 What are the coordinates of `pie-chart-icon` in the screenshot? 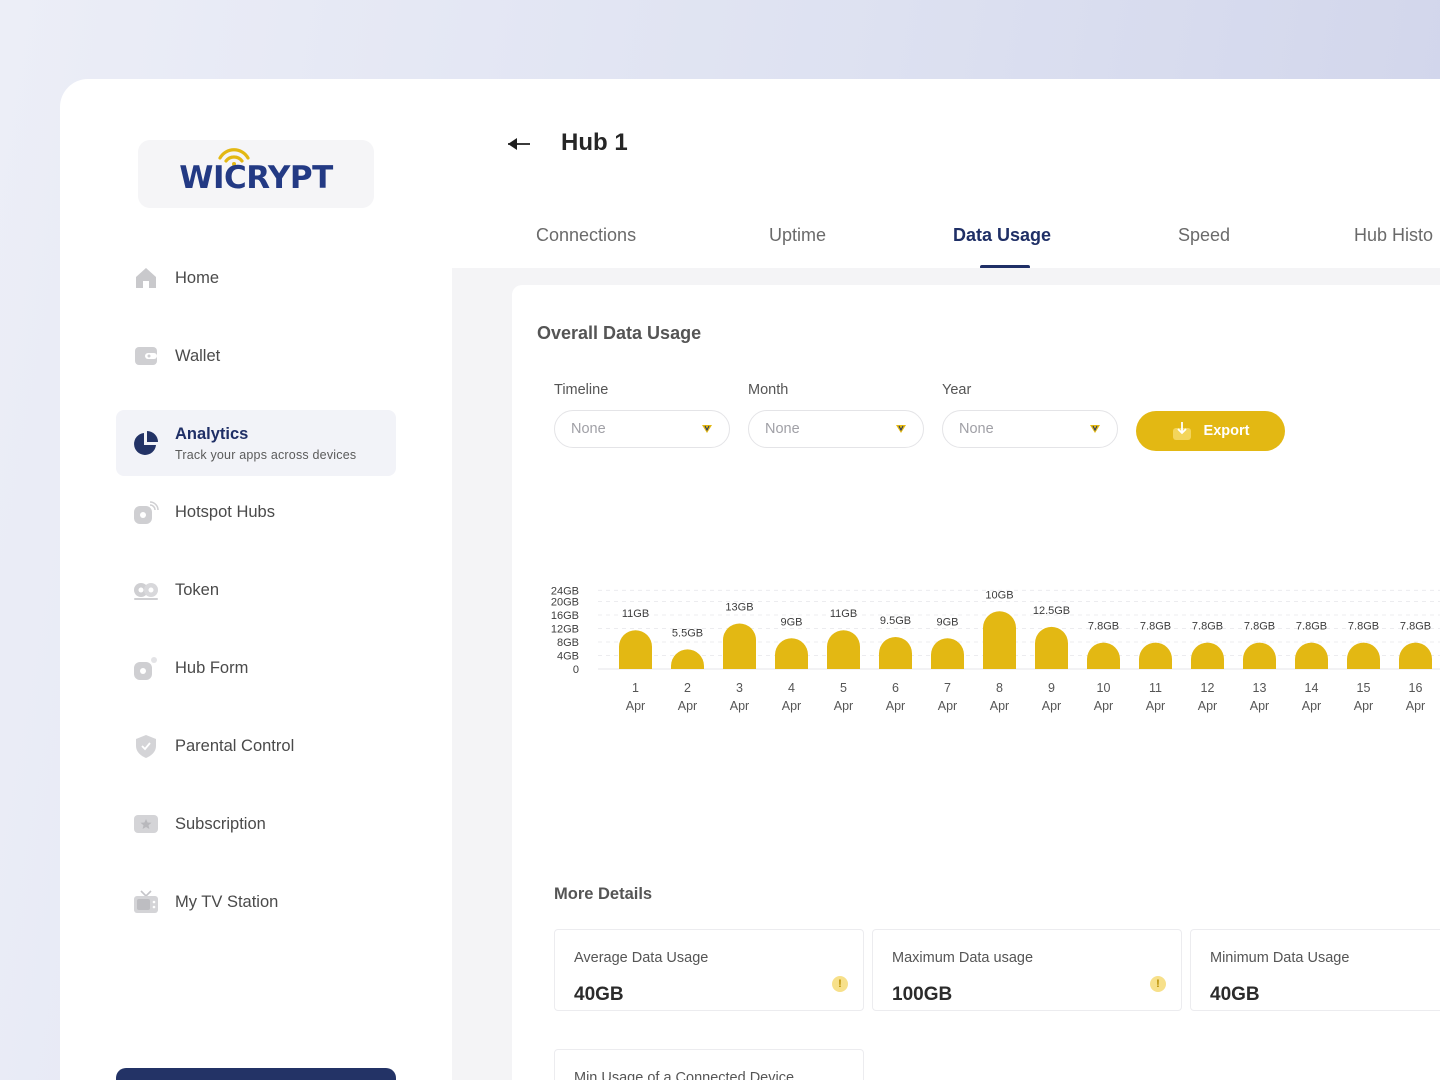 It's located at (146, 443).